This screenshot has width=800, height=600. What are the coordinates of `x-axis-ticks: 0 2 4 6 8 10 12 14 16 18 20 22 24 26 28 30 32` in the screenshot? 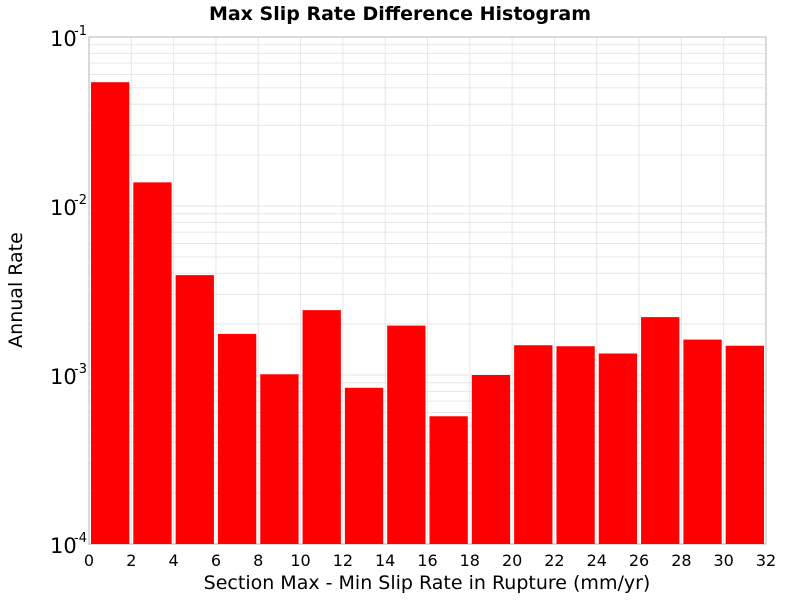 It's located at (430, 560).